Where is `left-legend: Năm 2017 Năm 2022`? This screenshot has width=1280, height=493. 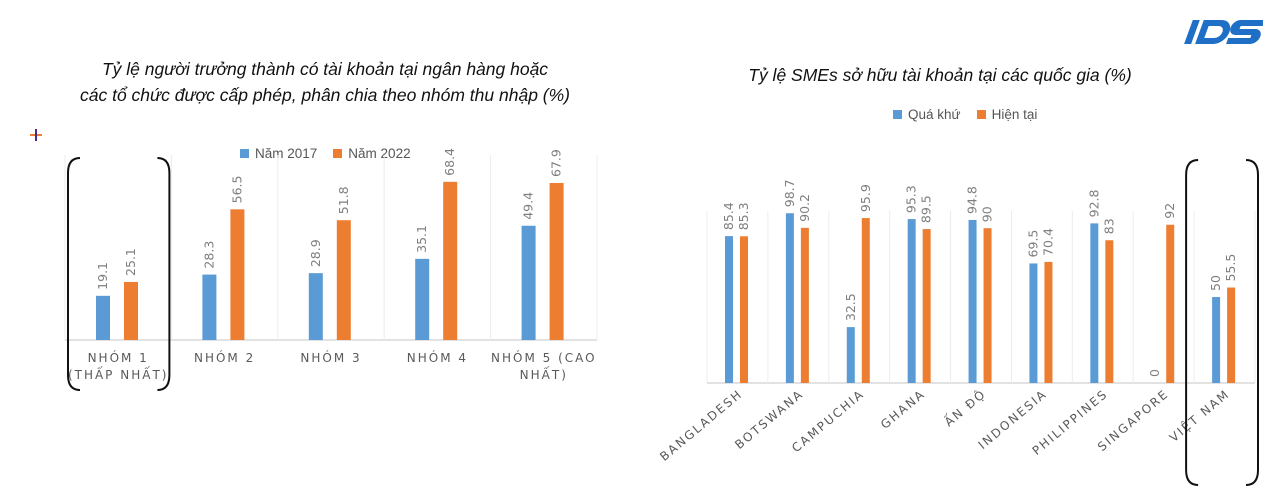
left-legend: Năm 2017 Năm 2022 is located at coordinates (325, 153).